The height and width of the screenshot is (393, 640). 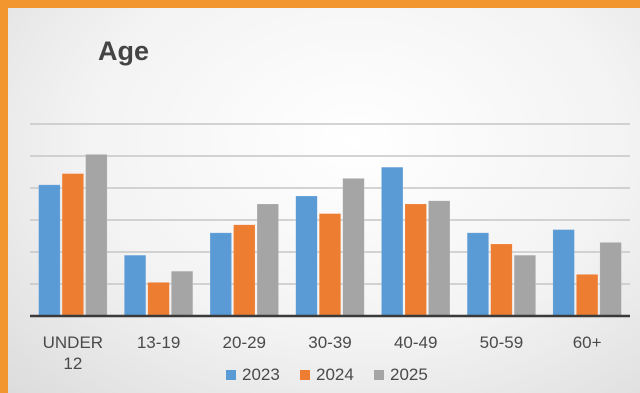 What do you see at coordinates (409, 374) in the screenshot?
I see `legend-label-2025: 2025` at bounding box center [409, 374].